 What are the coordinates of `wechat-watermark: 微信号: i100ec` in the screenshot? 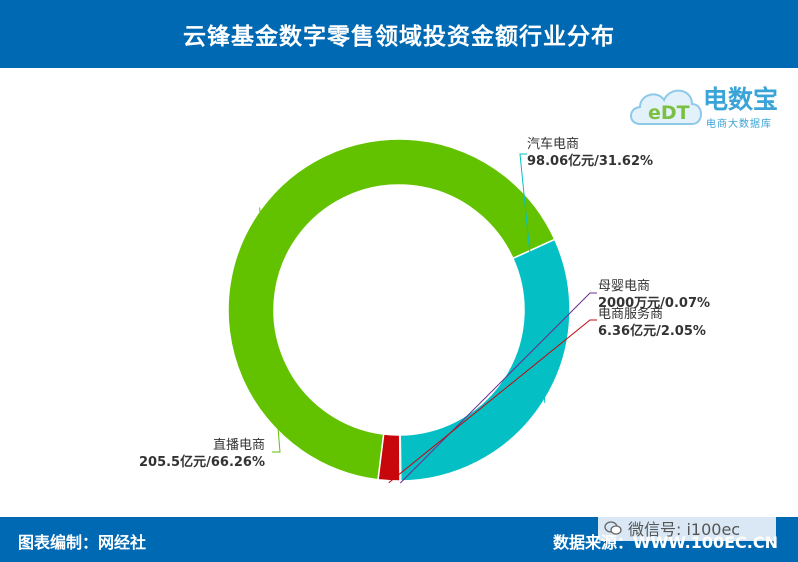 It's located at (687, 528).